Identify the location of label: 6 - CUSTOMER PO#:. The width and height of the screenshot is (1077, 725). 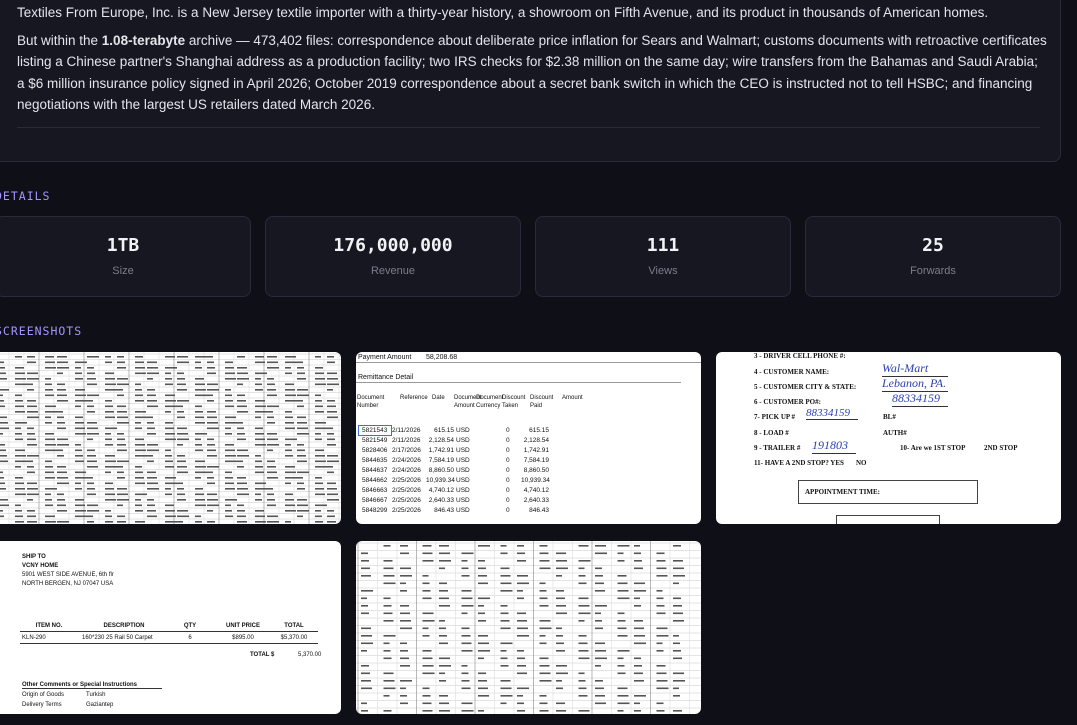
(787, 402).